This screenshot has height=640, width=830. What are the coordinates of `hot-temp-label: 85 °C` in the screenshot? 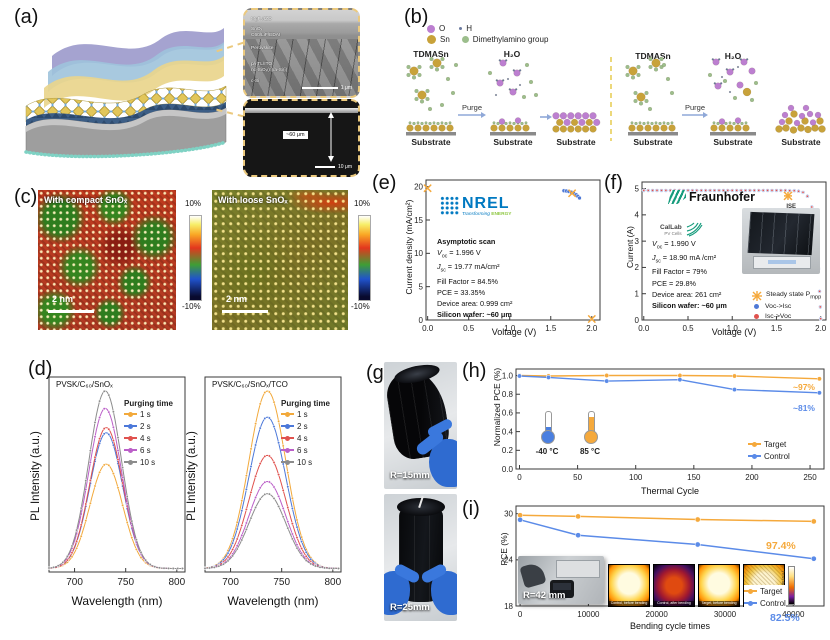 It's located at (590, 451).